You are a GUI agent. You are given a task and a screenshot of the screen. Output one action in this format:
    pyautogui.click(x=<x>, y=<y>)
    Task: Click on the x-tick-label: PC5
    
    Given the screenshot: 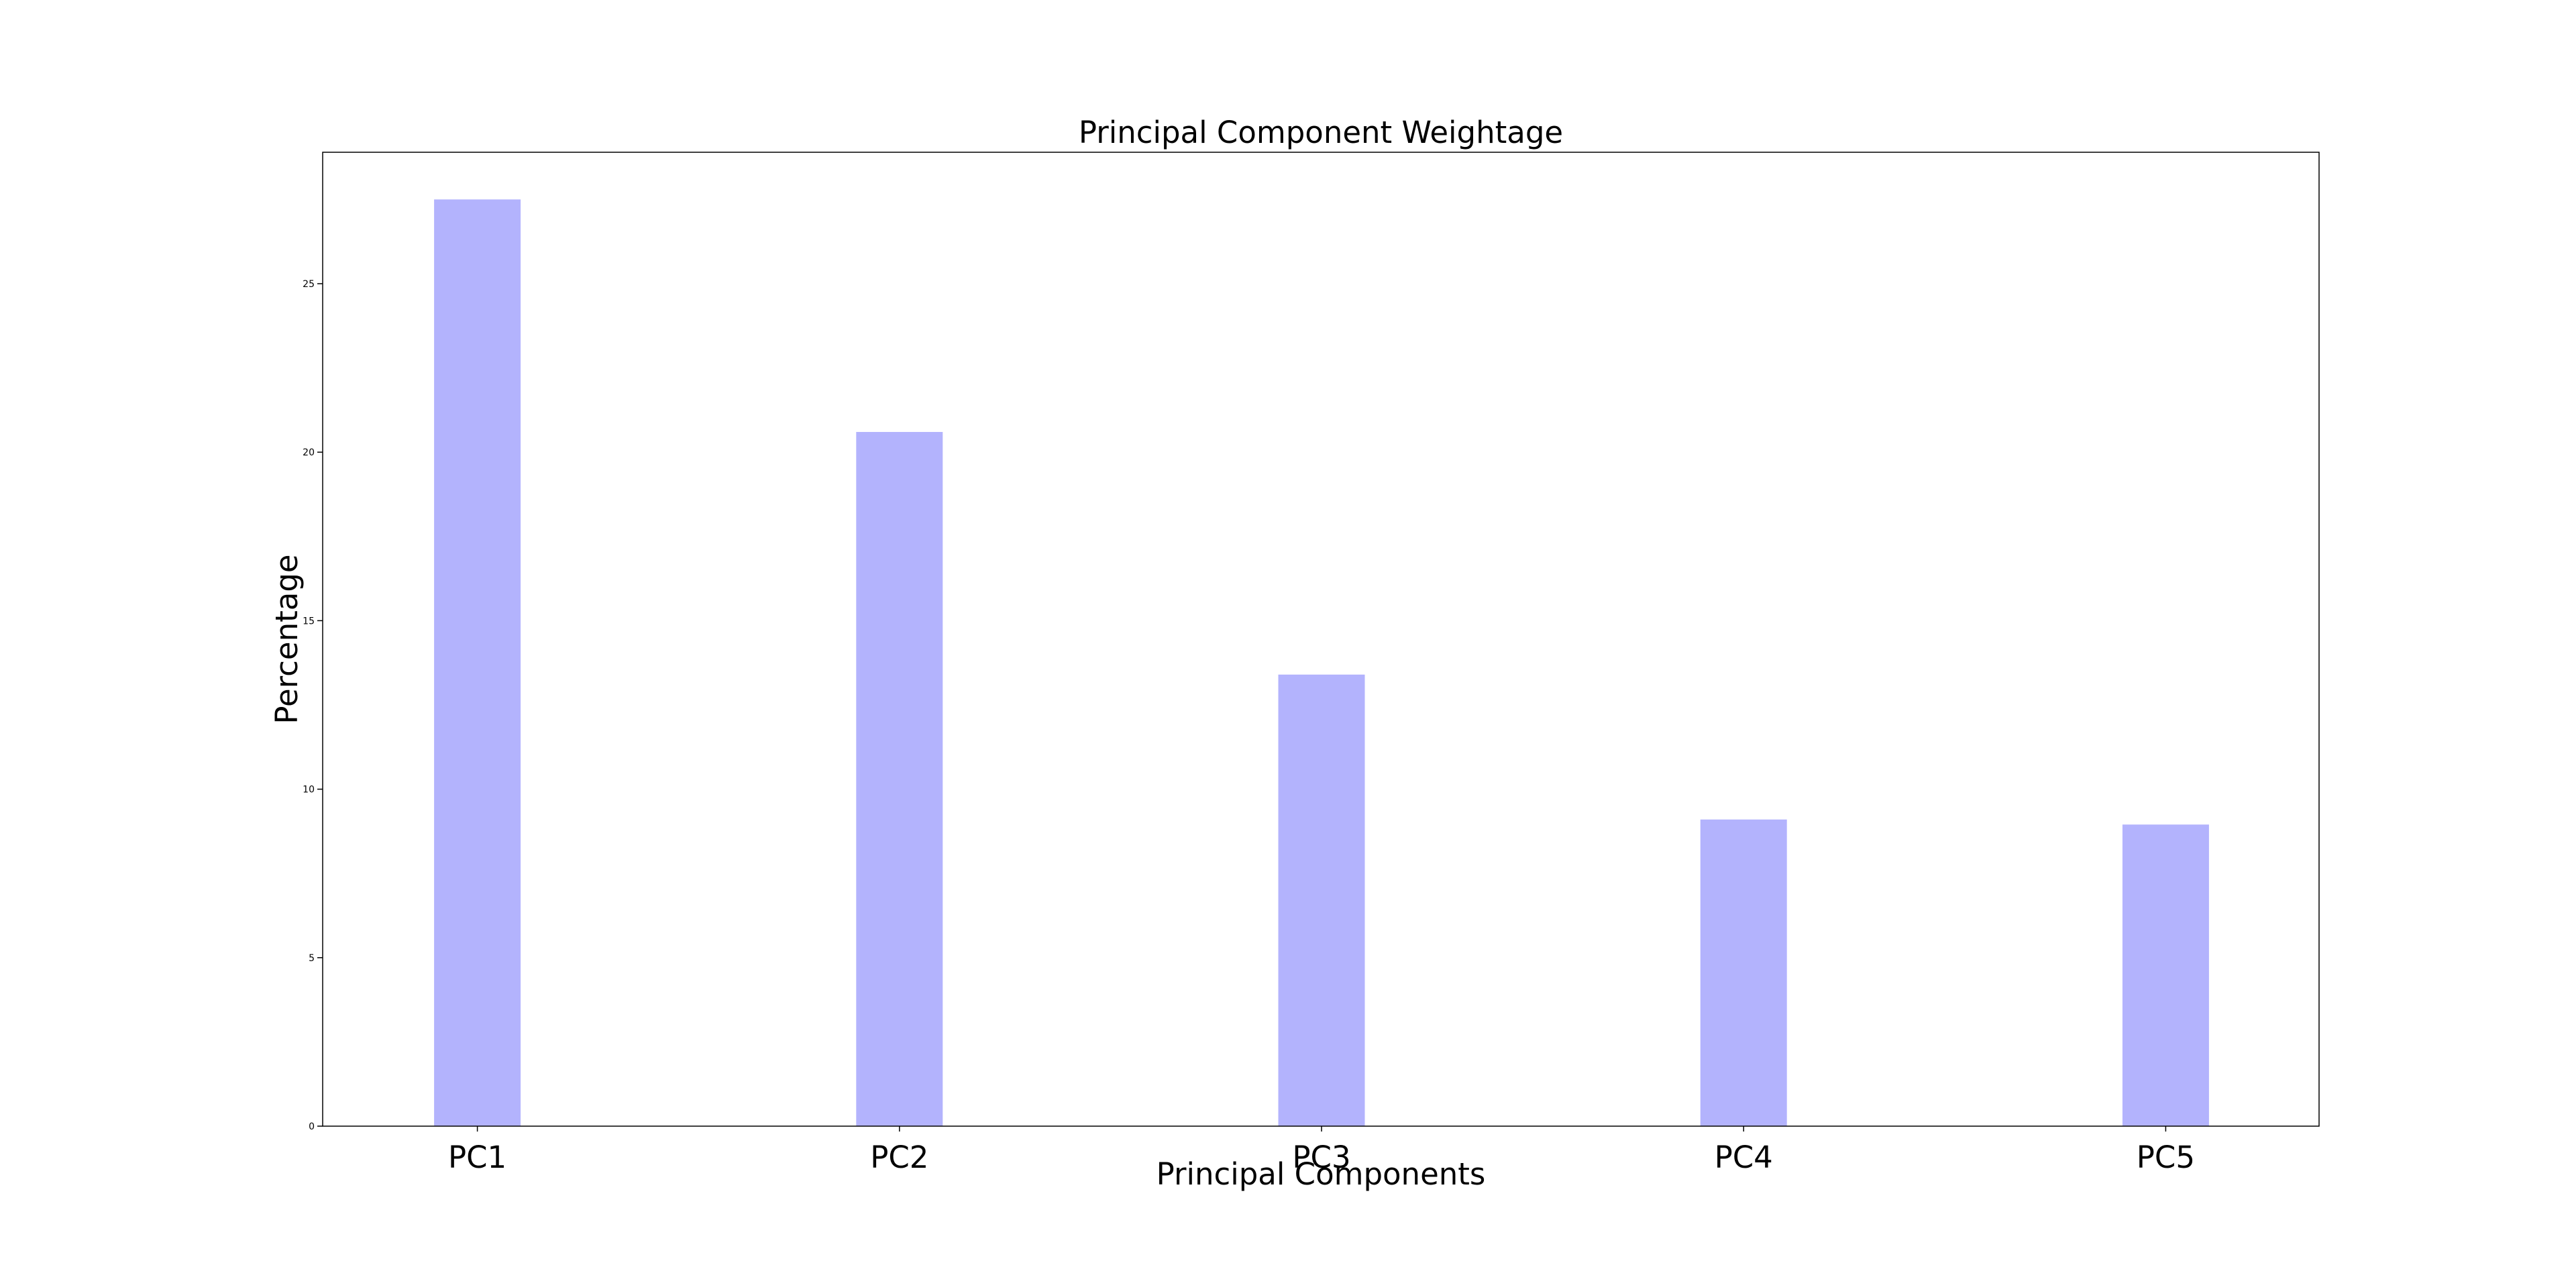 What is the action you would take?
    pyautogui.click(x=2166, y=1157)
    